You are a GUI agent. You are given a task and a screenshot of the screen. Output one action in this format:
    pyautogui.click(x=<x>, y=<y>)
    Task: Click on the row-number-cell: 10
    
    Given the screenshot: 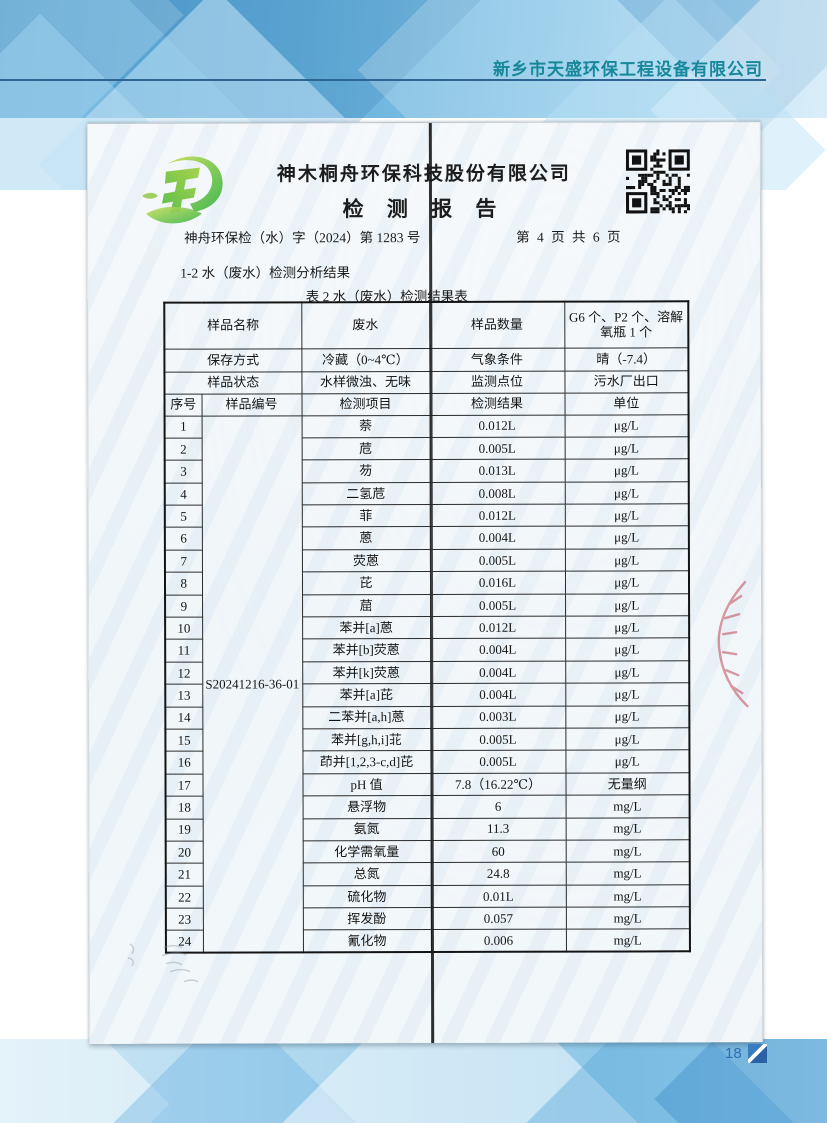 What is the action you would take?
    pyautogui.click(x=184, y=628)
    